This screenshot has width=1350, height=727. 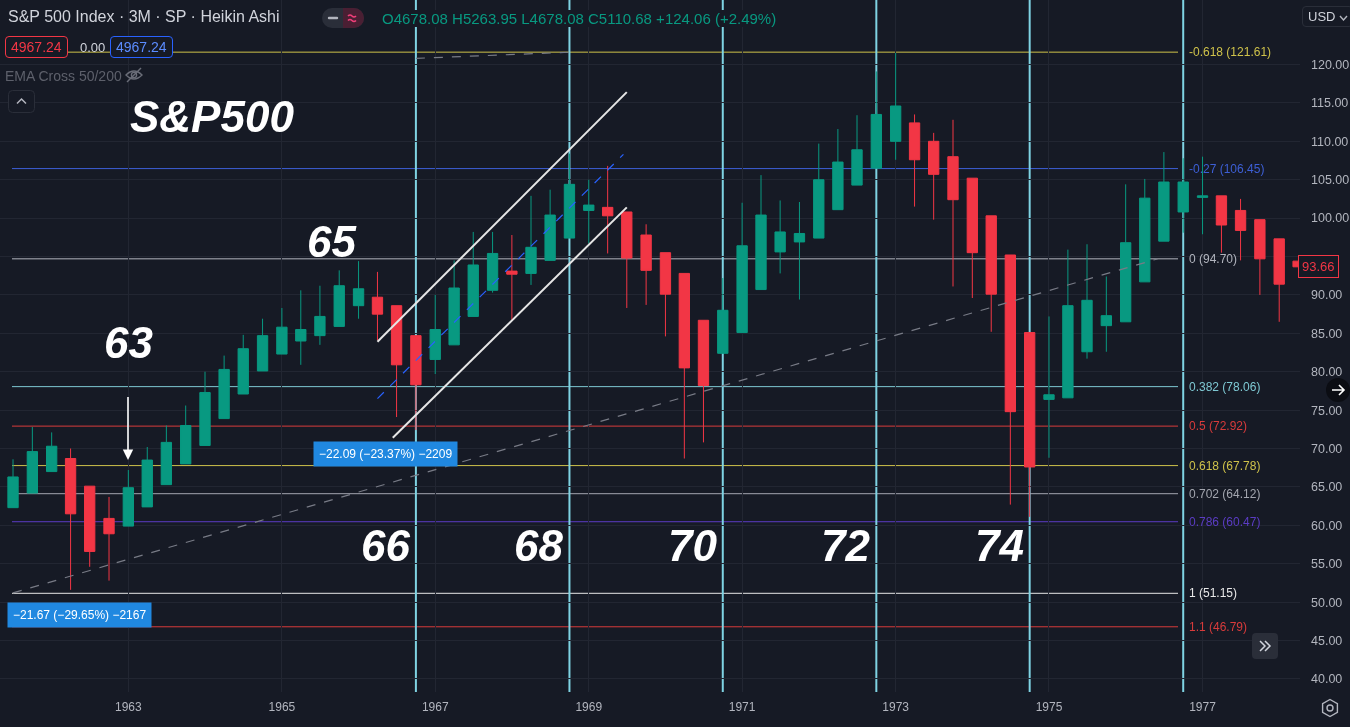 I want to click on x-tick-label: 1975, so click(x=1049, y=707).